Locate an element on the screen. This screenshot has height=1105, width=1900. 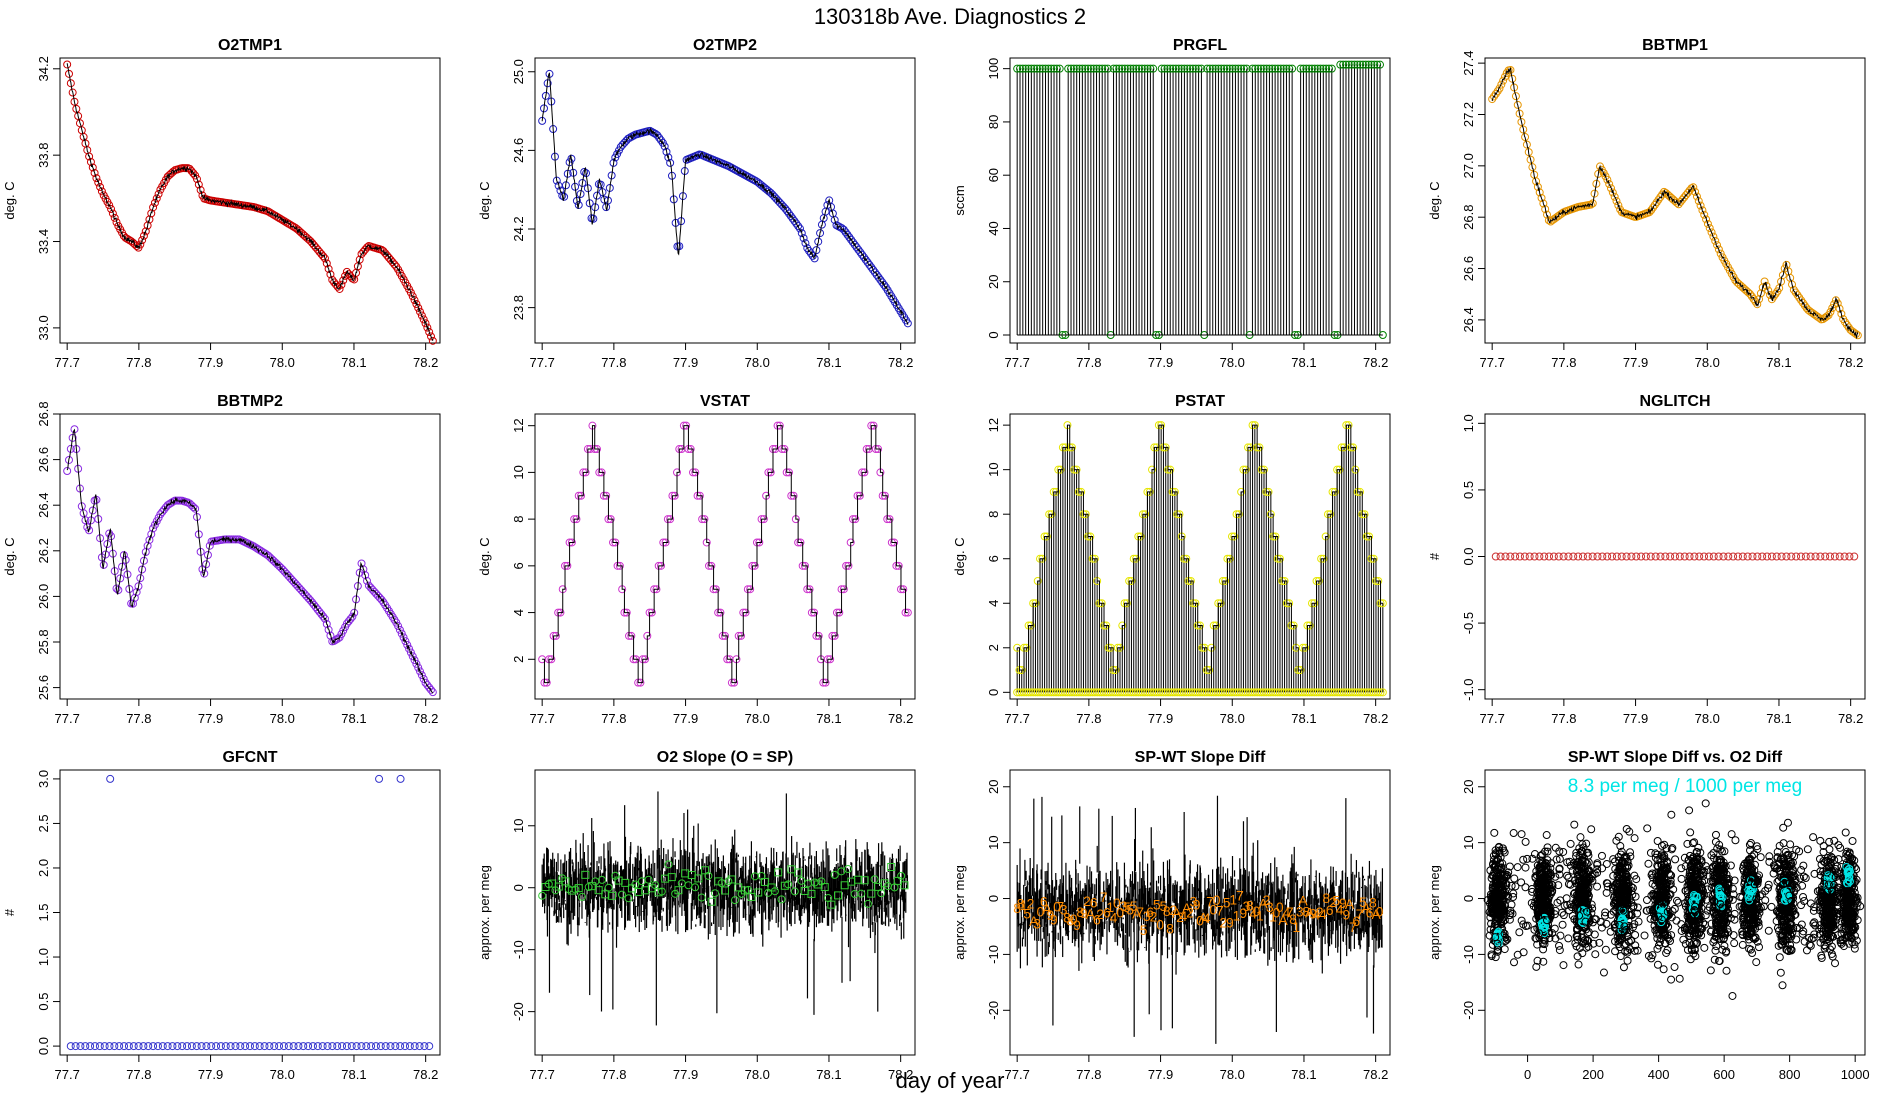
series-line is located at coordinates (250, 202).